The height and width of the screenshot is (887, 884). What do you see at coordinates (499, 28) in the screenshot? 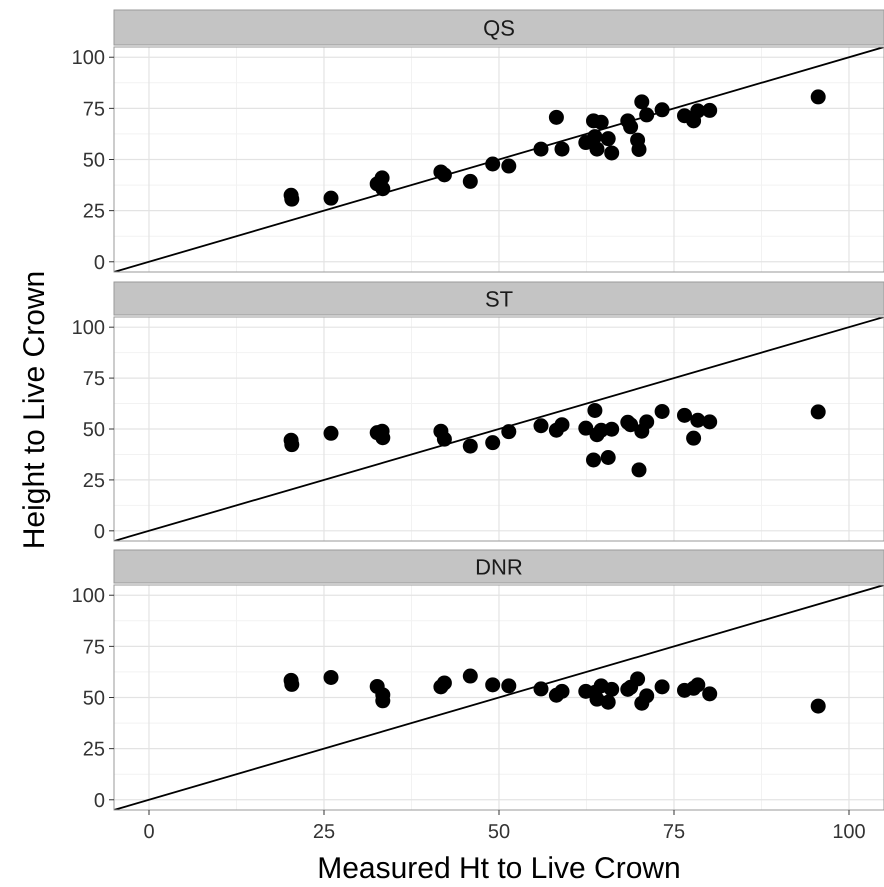
I see `chart-title: QS` at bounding box center [499, 28].